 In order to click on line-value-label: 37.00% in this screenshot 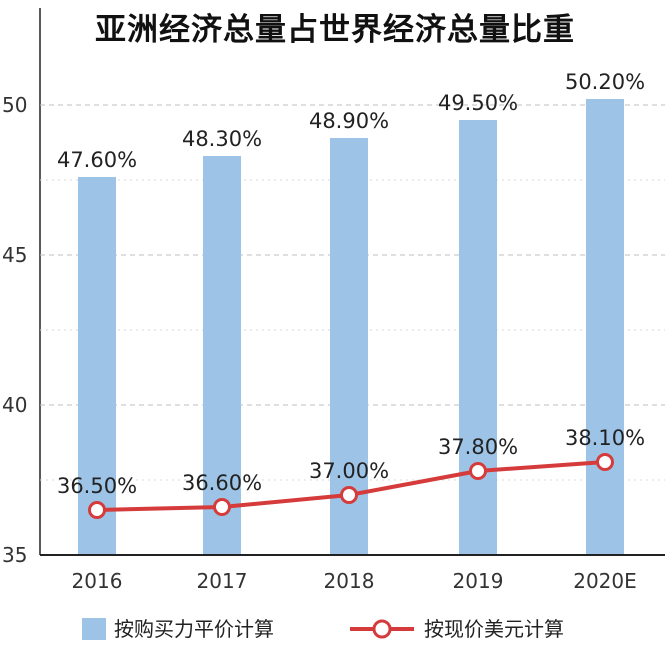, I will do `click(349, 471)`.